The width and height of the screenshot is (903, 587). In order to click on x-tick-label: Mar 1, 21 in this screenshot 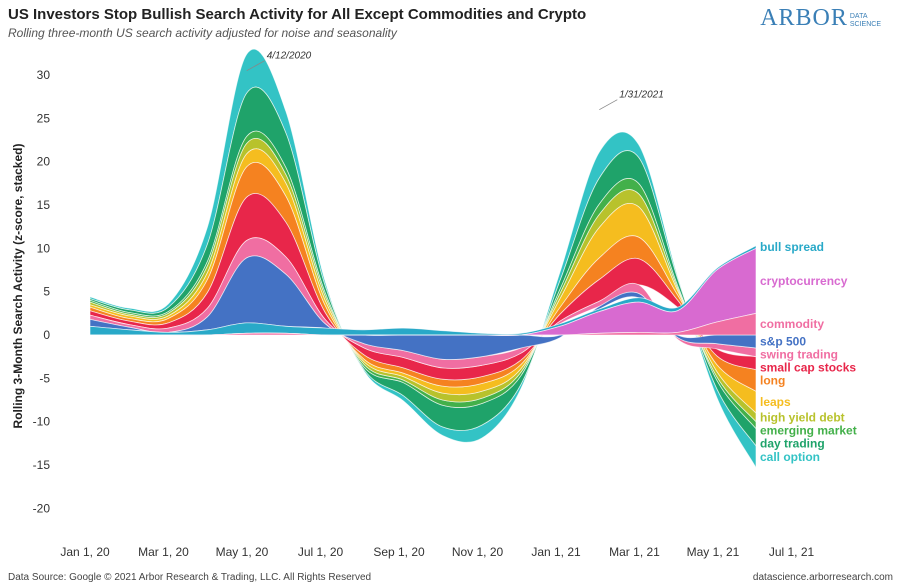, I will do `click(634, 552)`.